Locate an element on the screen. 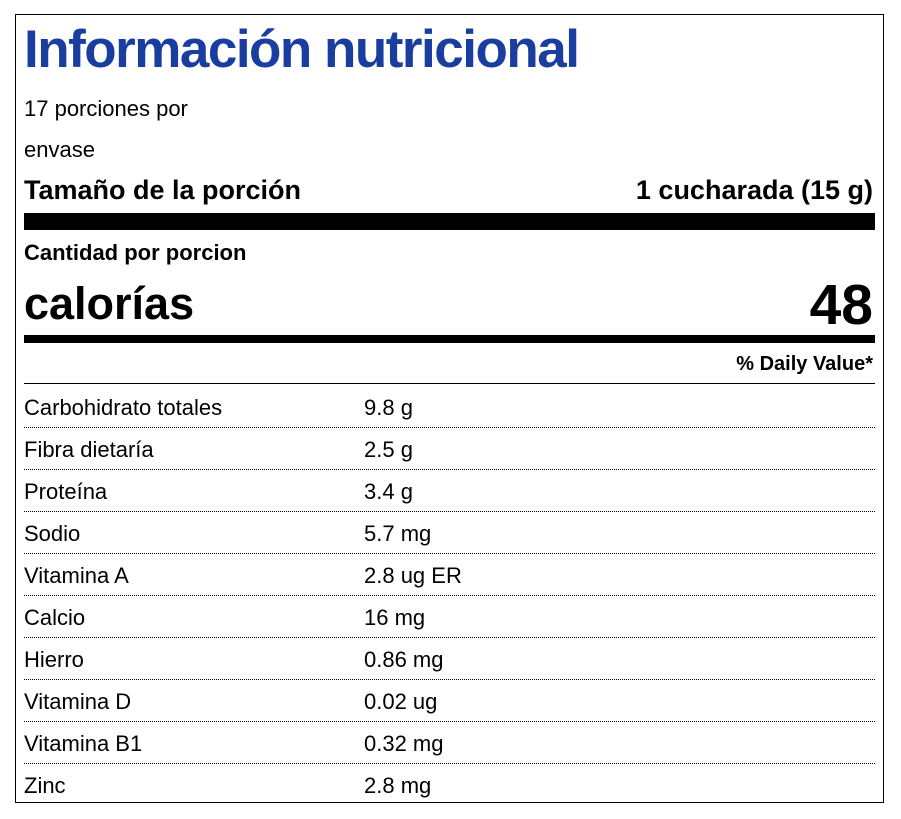  servings-text: 17 porciones por is located at coordinates (106, 108).